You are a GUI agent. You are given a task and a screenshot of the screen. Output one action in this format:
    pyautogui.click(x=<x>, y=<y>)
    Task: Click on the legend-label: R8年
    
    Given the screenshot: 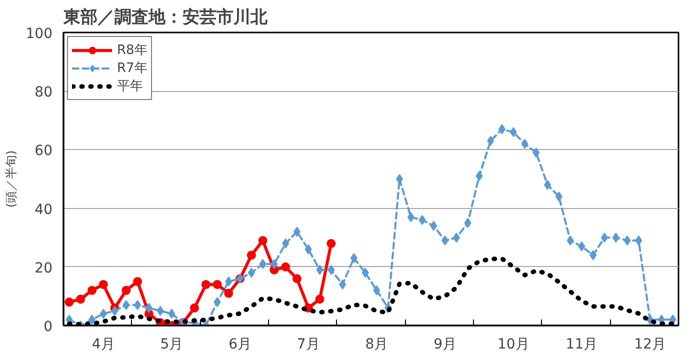 What is the action you would take?
    pyautogui.click(x=132, y=50)
    